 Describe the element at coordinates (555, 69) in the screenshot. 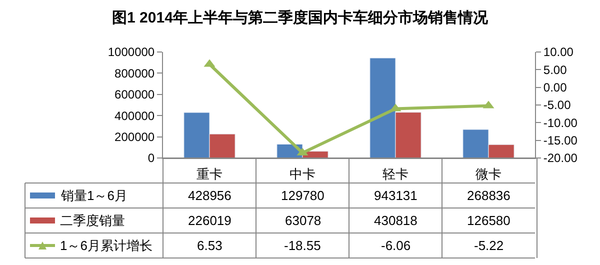

I see `y2-tick-label: 5.00` at that location.